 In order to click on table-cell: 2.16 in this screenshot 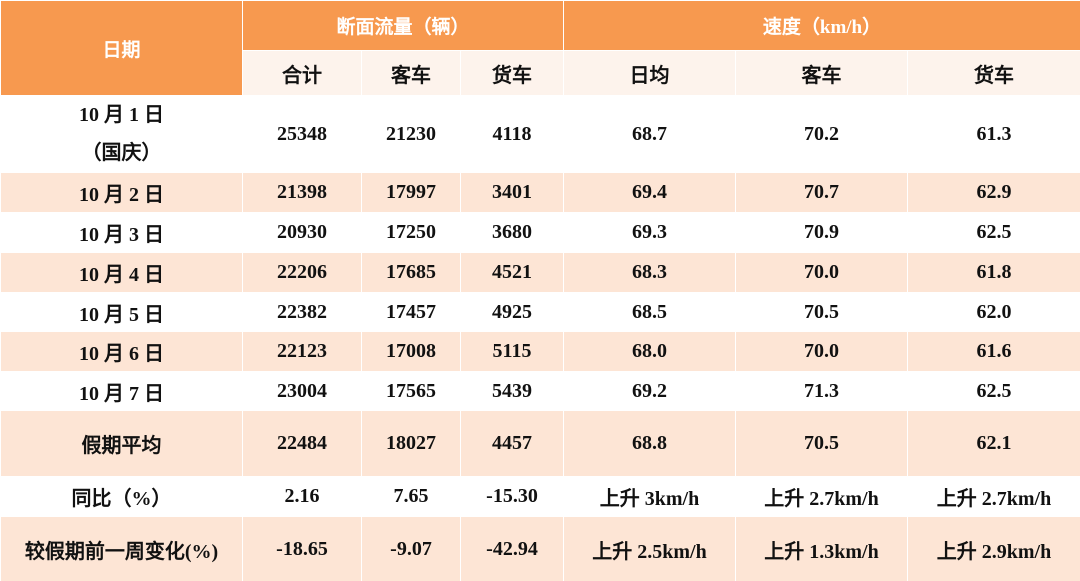, I will do `click(302, 496)`.